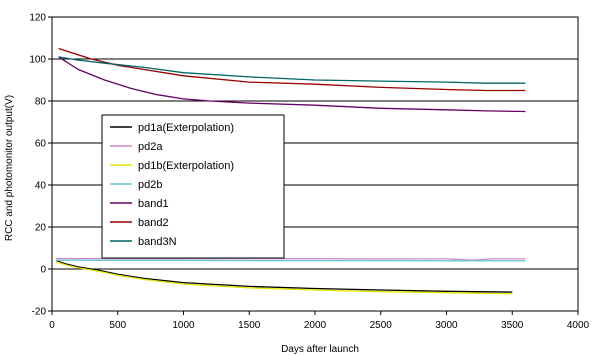  I want to click on legend-label-band3n: band3N, so click(157, 242).